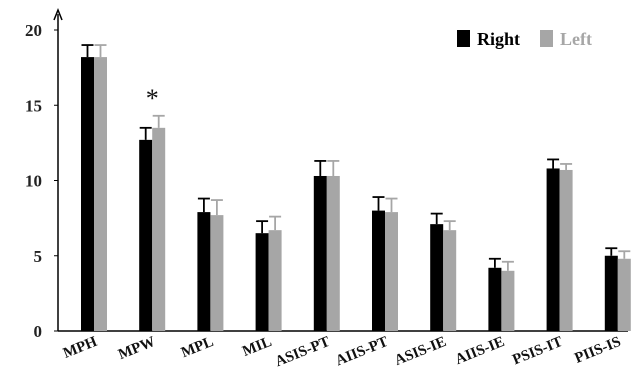  What do you see at coordinates (38, 331) in the screenshot?
I see `y-tick-label: 0` at bounding box center [38, 331].